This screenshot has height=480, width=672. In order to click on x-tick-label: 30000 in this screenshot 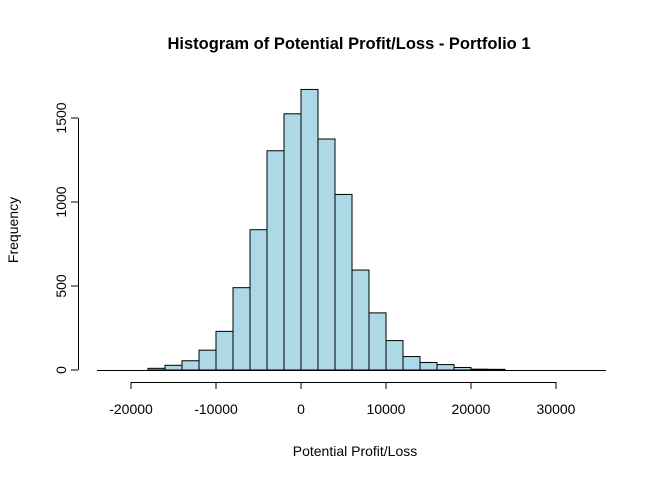, I will do `click(556, 409)`.